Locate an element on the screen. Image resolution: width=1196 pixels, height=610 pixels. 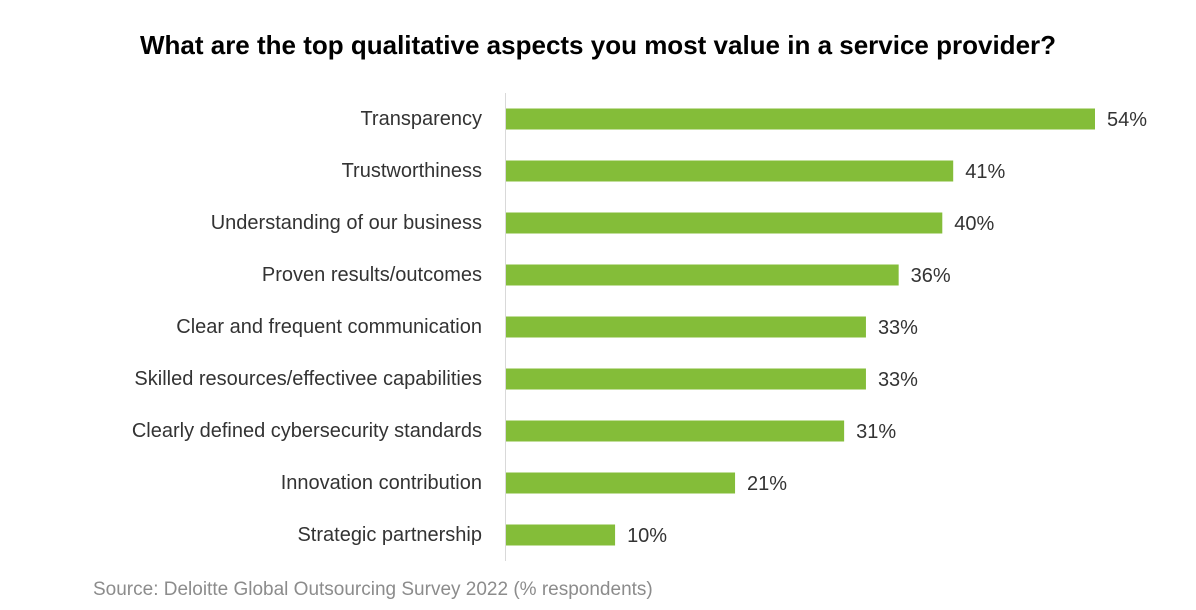
value-label: 54% is located at coordinates (1127, 120).